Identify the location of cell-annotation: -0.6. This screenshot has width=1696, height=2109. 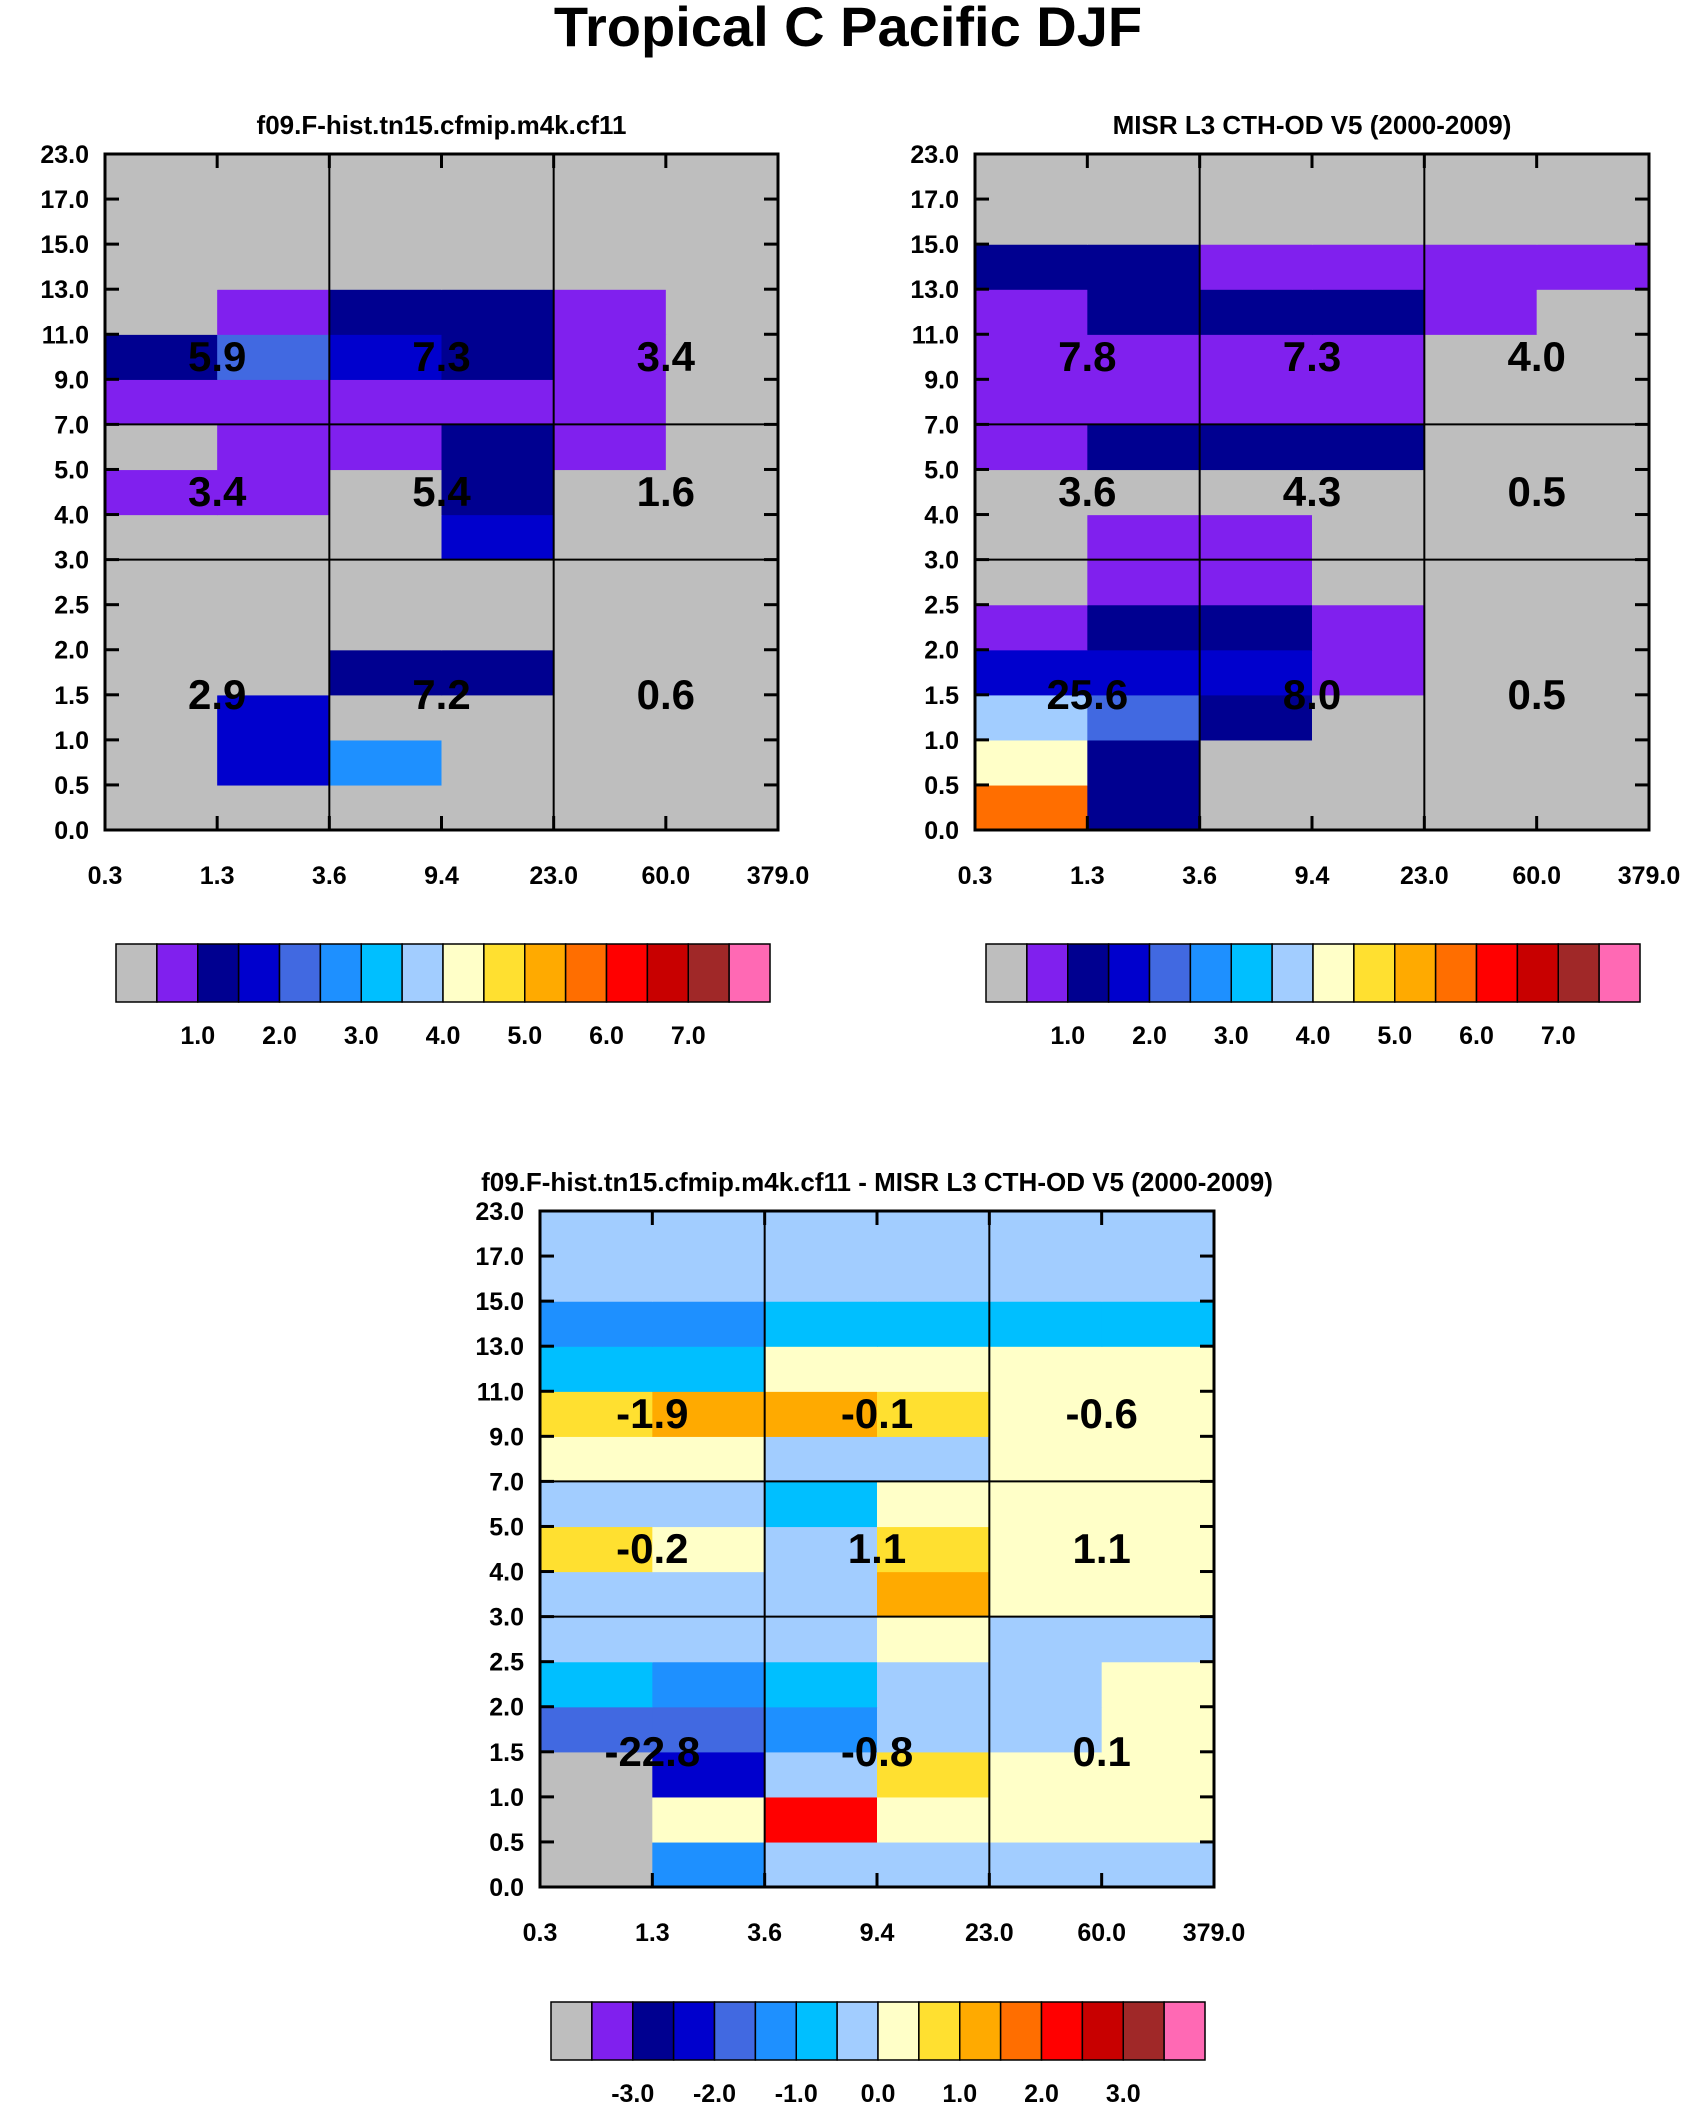
(1101, 1413).